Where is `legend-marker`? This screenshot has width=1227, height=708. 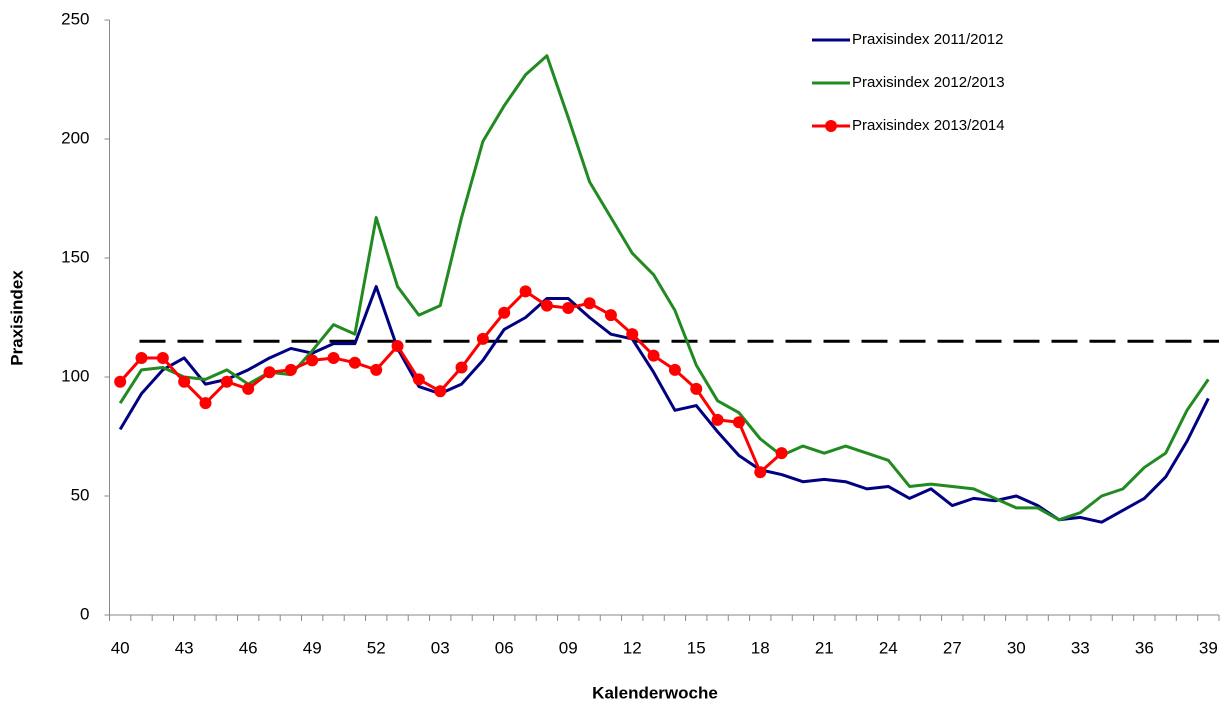
legend-marker is located at coordinates (831, 126).